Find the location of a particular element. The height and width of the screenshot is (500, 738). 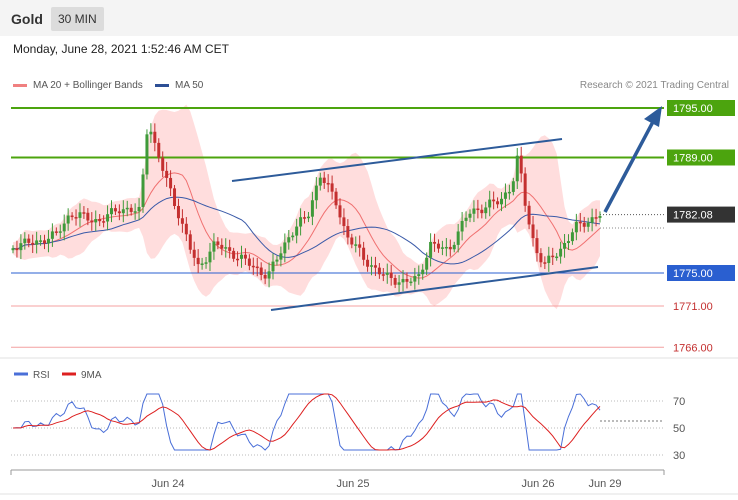

rsi-legend-label: RSI is located at coordinates (41, 375).